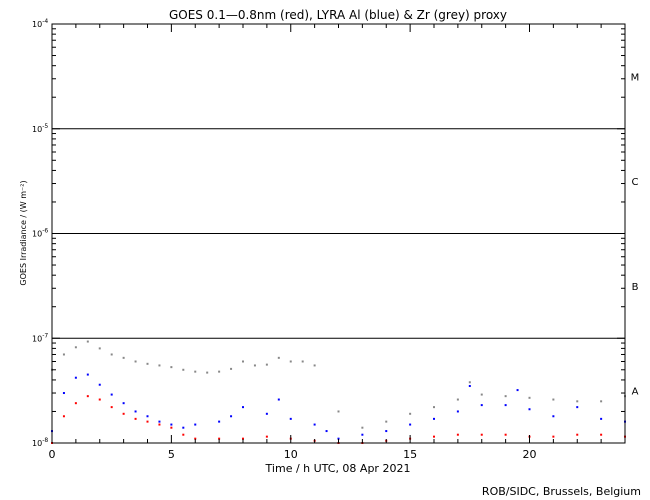  I want to click on x-tick-label: 5, so click(171, 454).